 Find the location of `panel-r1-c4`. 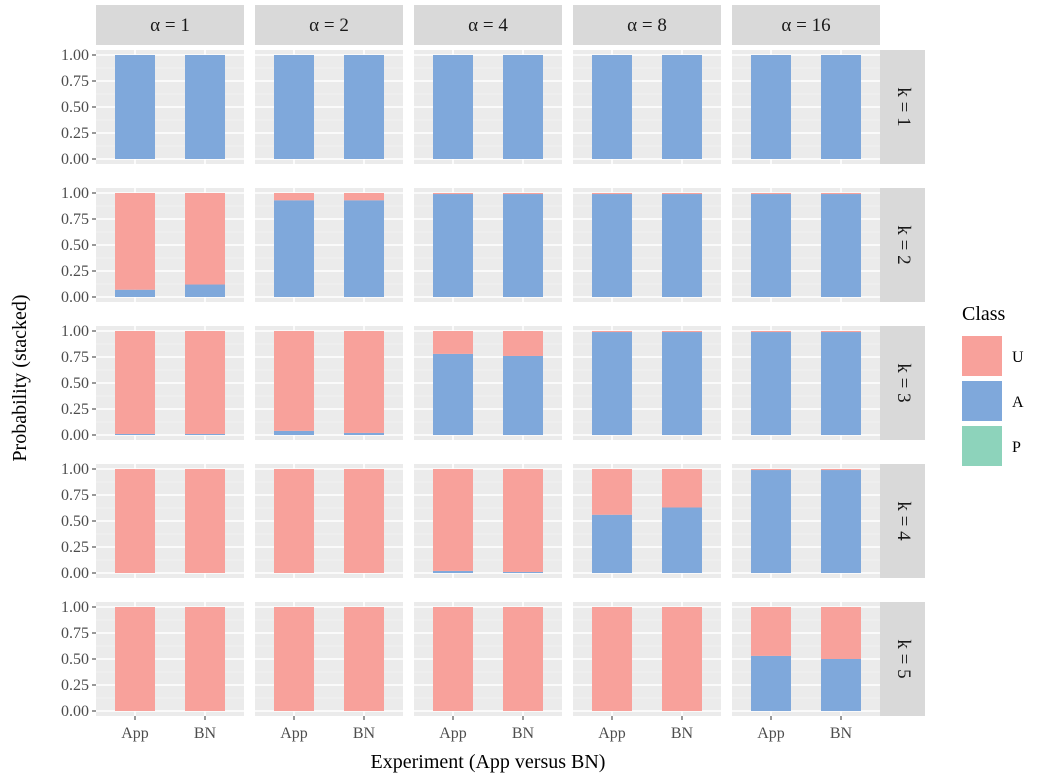

panel-r1-c4 is located at coordinates (647, 107).